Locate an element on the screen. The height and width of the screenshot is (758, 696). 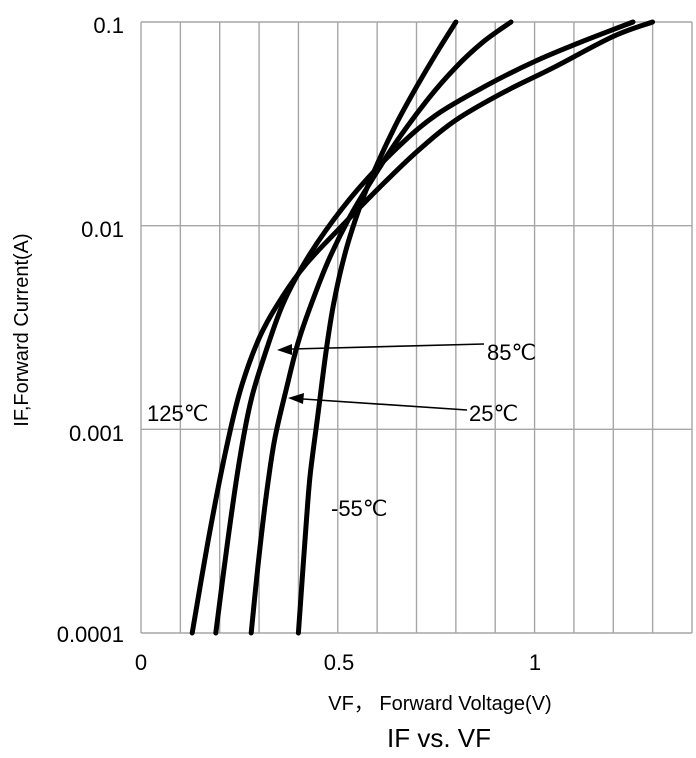
series-label-25c: 25℃ is located at coordinates (493, 413).